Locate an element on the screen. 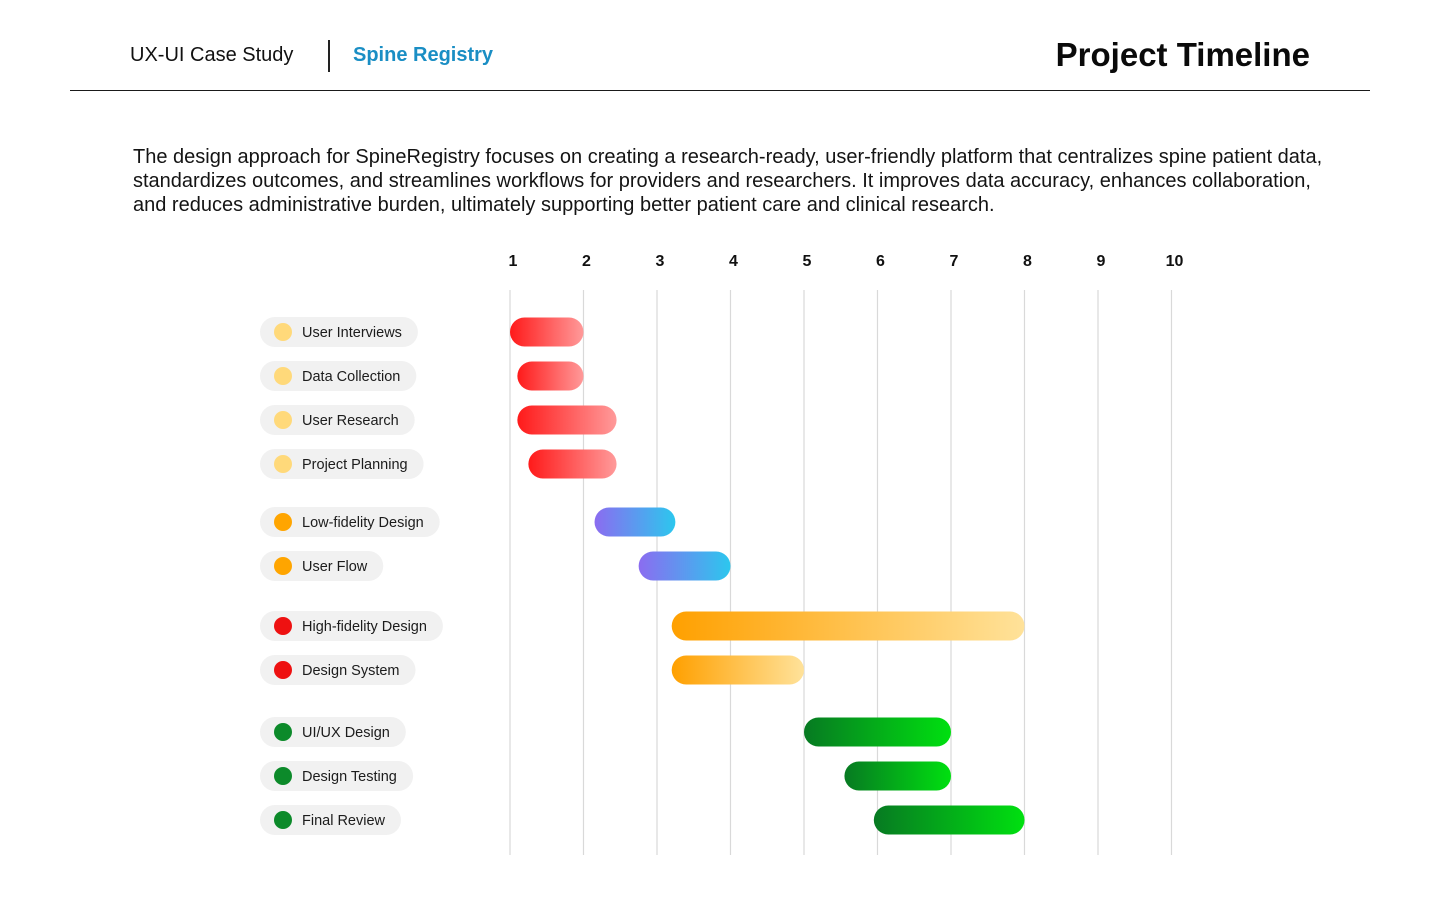  x-axis-ticks: 1 2 3 4 5 6 7 8 9 10 is located at coordinates (846, 261).